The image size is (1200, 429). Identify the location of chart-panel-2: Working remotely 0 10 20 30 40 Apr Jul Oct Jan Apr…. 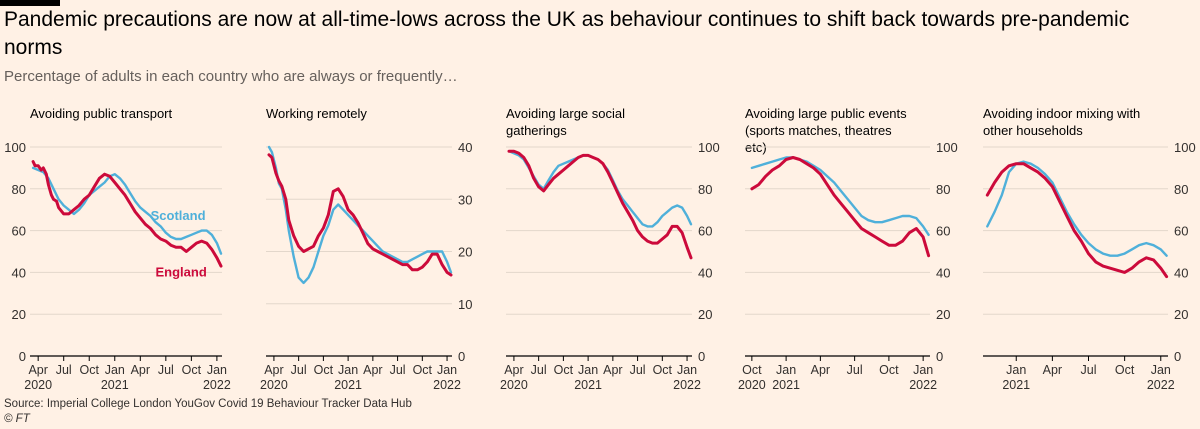
(366, 249).